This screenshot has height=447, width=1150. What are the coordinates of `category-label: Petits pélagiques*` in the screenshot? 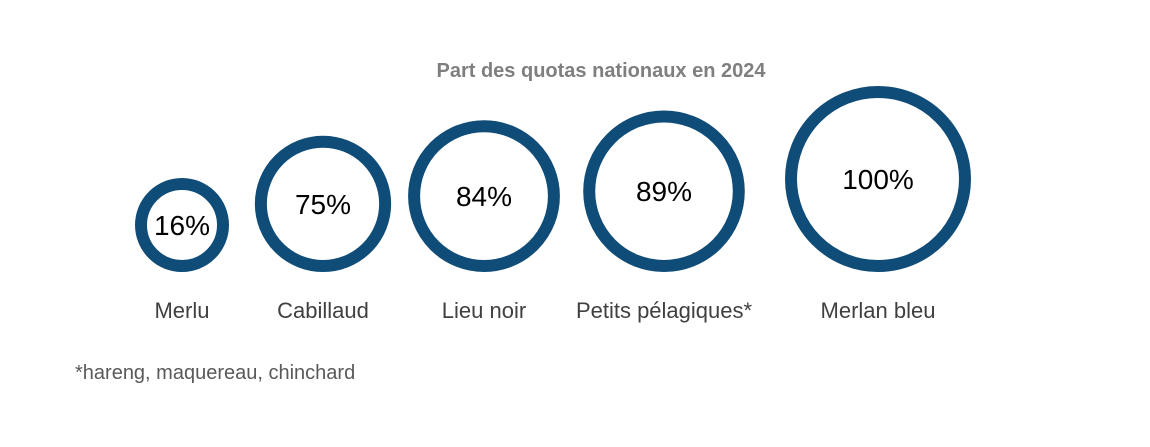 It's located at (664, 310).